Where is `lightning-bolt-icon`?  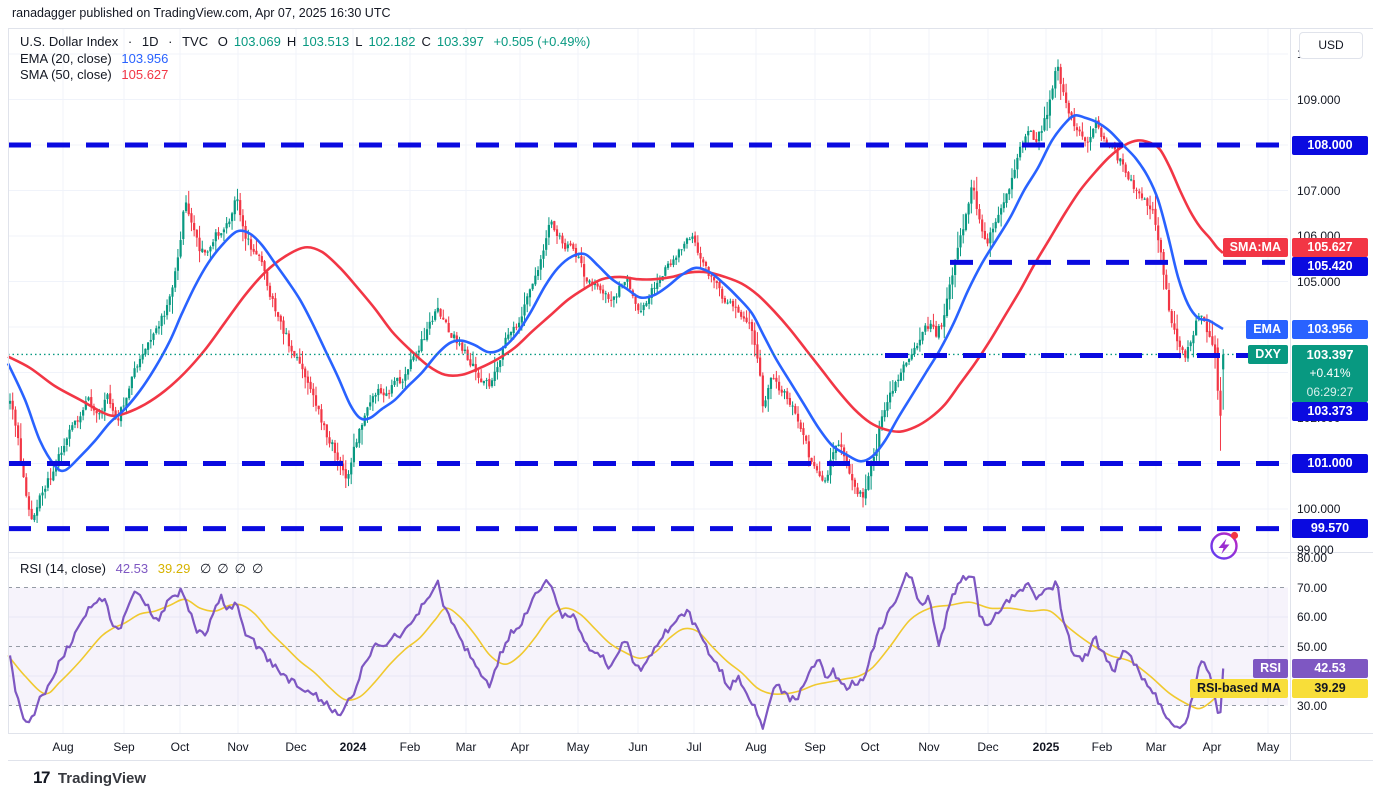
lightning-bolt-icon is located at coordinates (1224, 546).